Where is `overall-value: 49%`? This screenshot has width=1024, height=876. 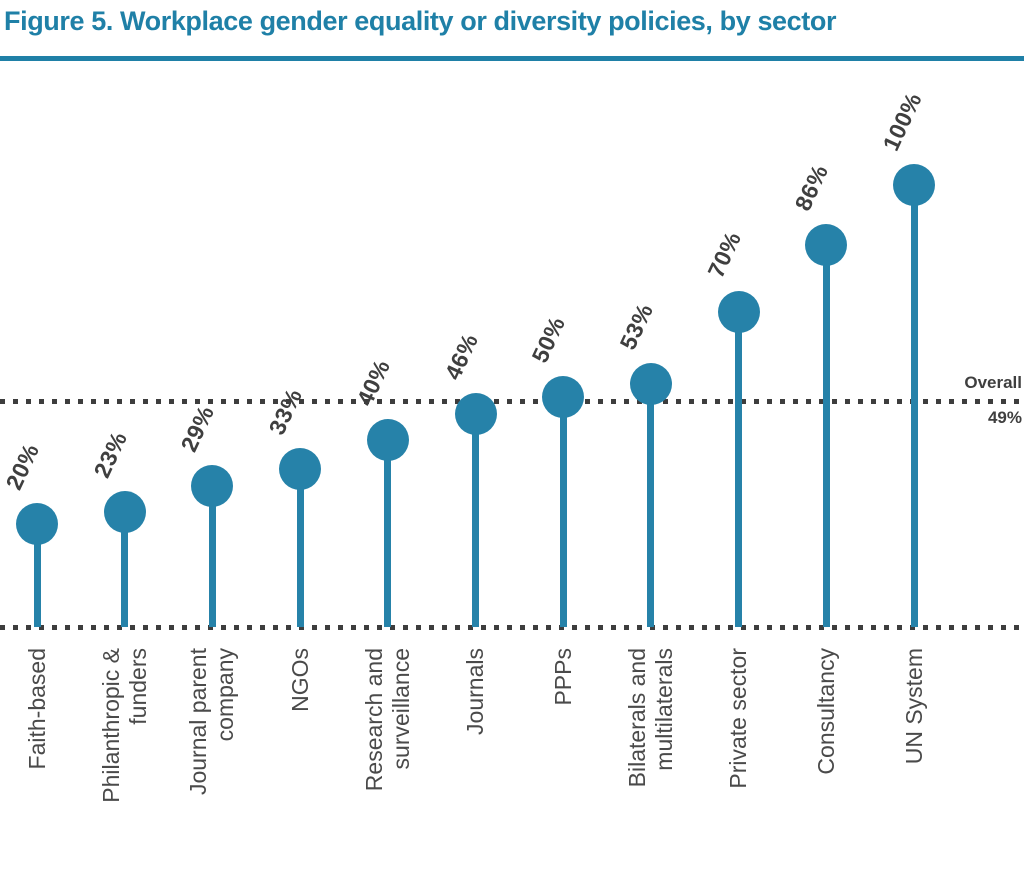
overall-value: 49% is located at coordinates (1004, 417).